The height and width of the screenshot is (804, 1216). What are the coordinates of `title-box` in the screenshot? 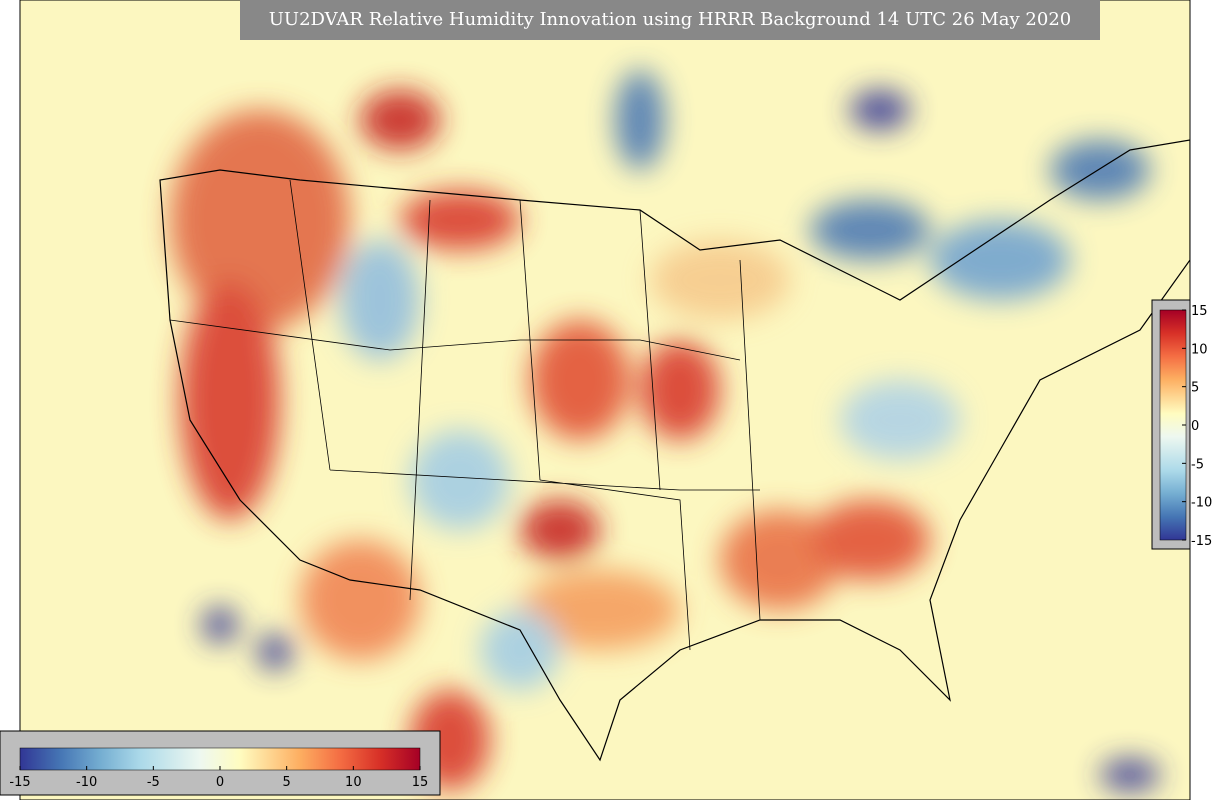 It's located at (670, 20).